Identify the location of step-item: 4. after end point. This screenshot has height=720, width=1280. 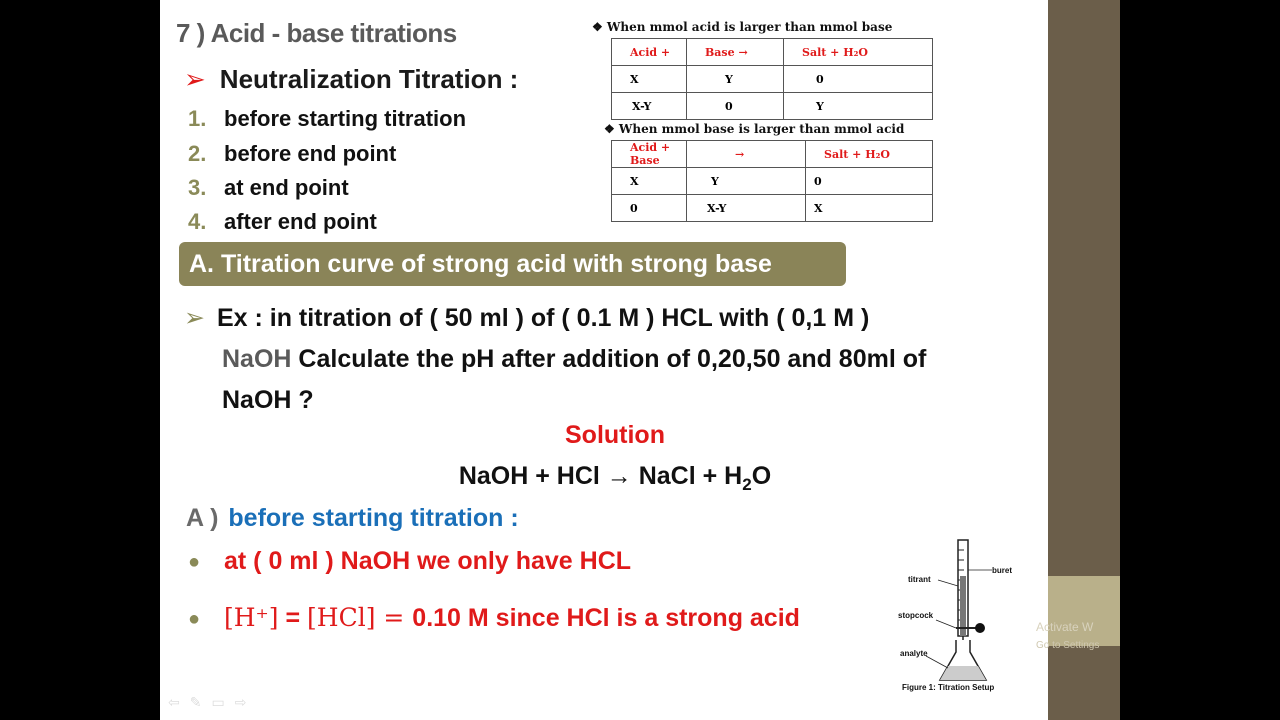
(282, 222).